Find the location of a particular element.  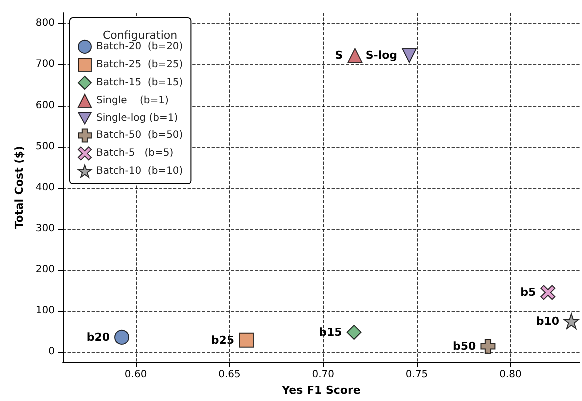

y-tick-label: 200 is located at coordinates (45, 270).